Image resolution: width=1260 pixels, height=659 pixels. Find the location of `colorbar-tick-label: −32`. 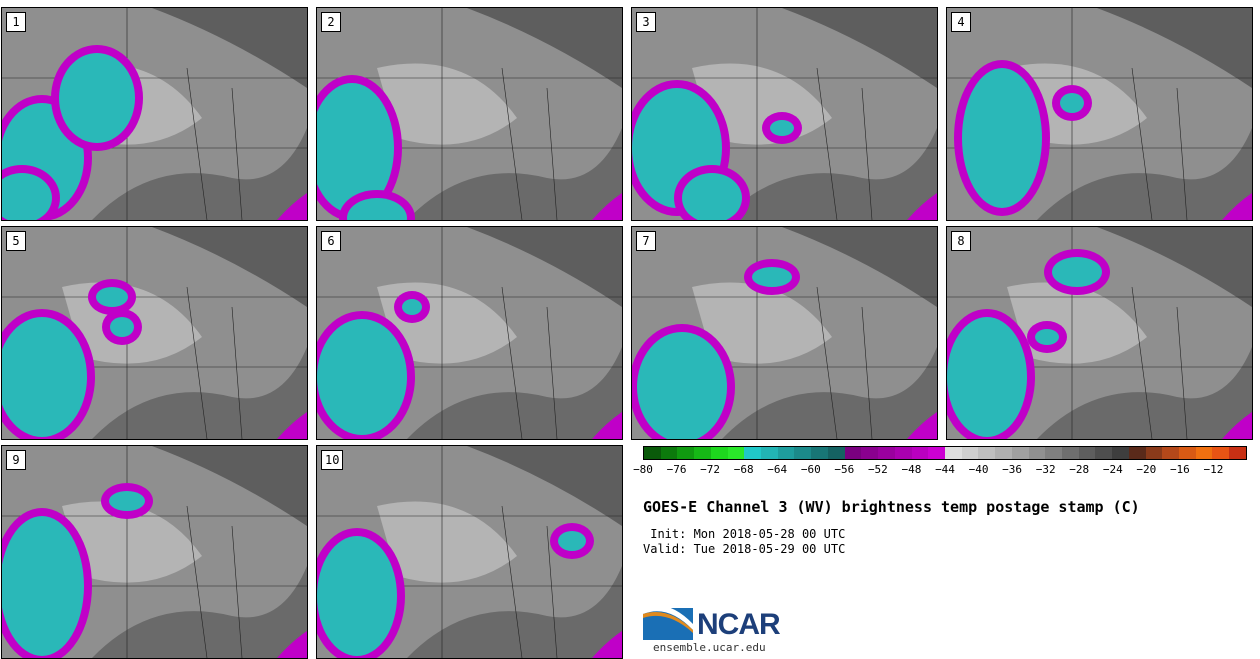

colorbar-tick-label: −32 is located at coordinates (1045, 469).